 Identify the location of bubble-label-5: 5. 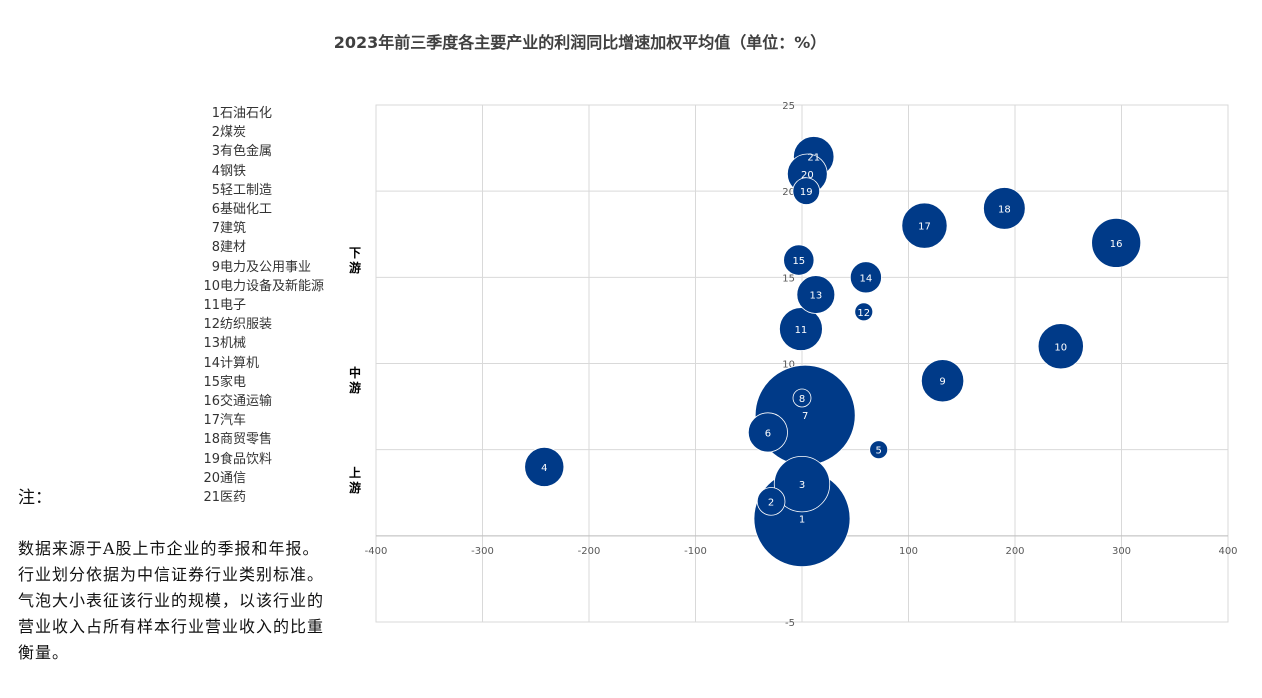
(878, 451).